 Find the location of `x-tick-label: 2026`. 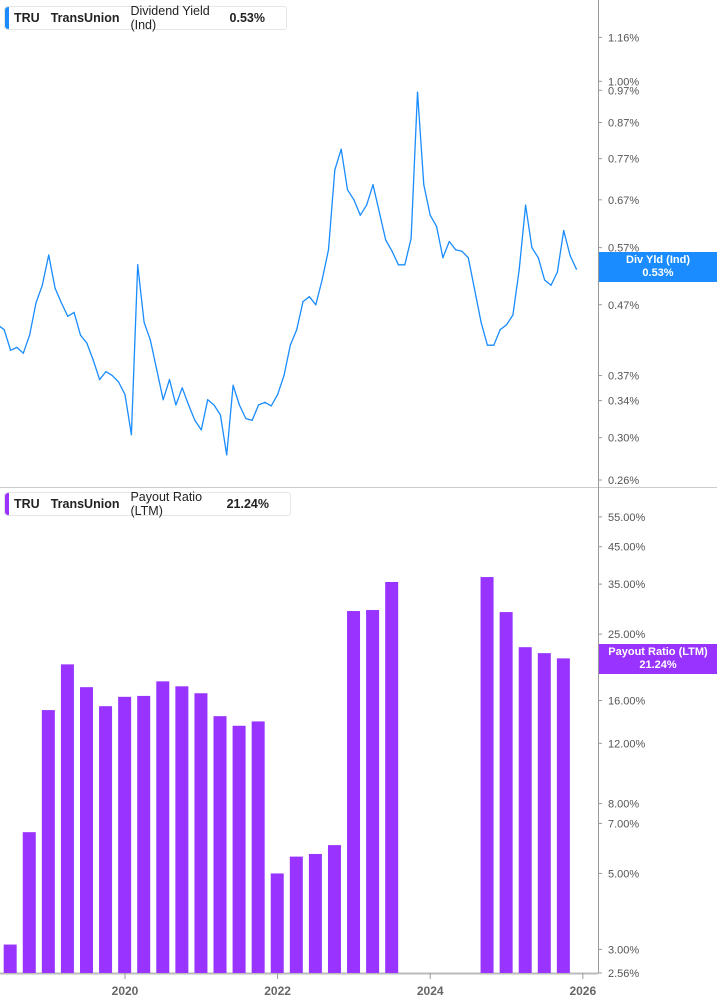

x-tick-label: 2026 is located at coordinates (582, 991).